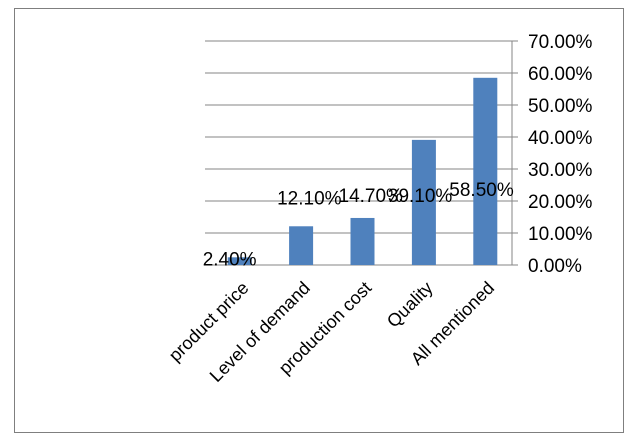 This screenshot has width=640, height=441. What do you see at coordinates (481, 190) in the screenshot?
I see `data-label: 58.50%` at bounding box center [481, 190].